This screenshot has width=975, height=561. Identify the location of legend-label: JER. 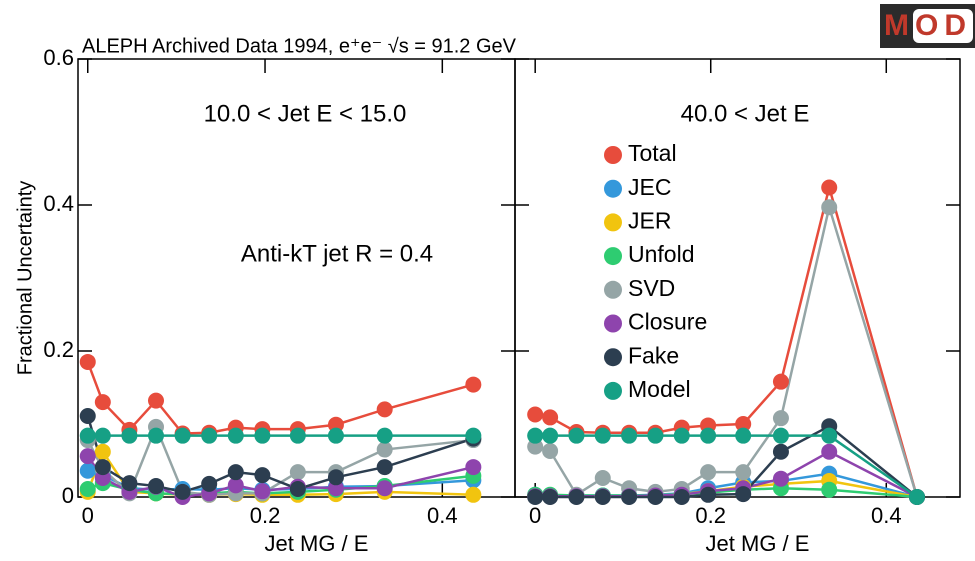
(649, 220).